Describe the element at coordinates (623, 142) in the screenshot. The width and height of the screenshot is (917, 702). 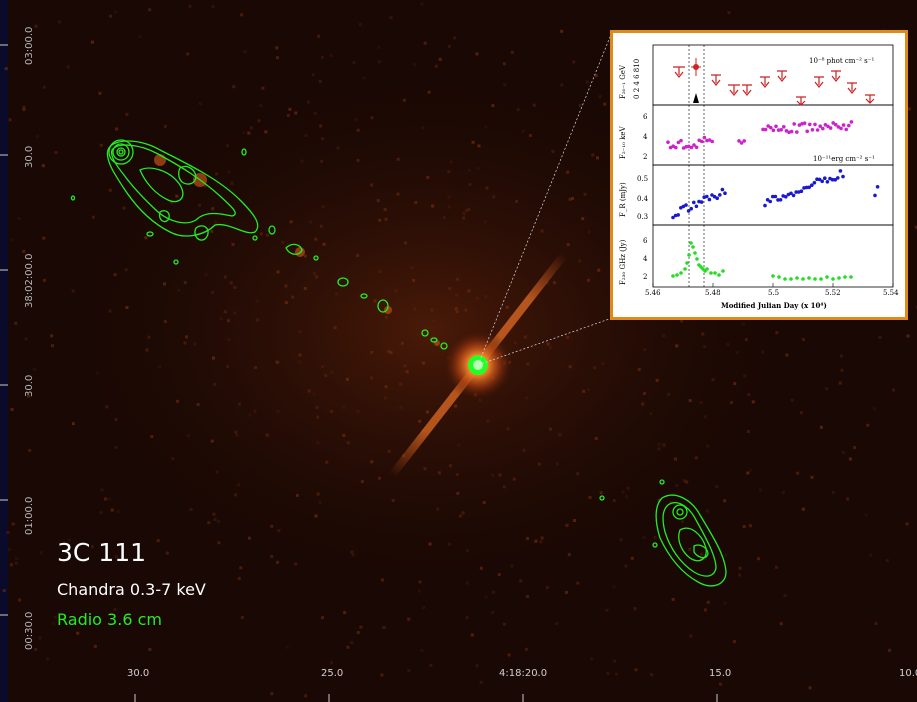
I see `xray-ylabel: F₂₋₁₀ keV` at that location.